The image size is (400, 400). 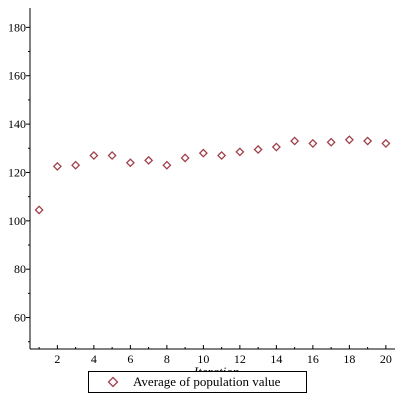 I want to click on x-tick-label: 20, so click(x=386, y=359).